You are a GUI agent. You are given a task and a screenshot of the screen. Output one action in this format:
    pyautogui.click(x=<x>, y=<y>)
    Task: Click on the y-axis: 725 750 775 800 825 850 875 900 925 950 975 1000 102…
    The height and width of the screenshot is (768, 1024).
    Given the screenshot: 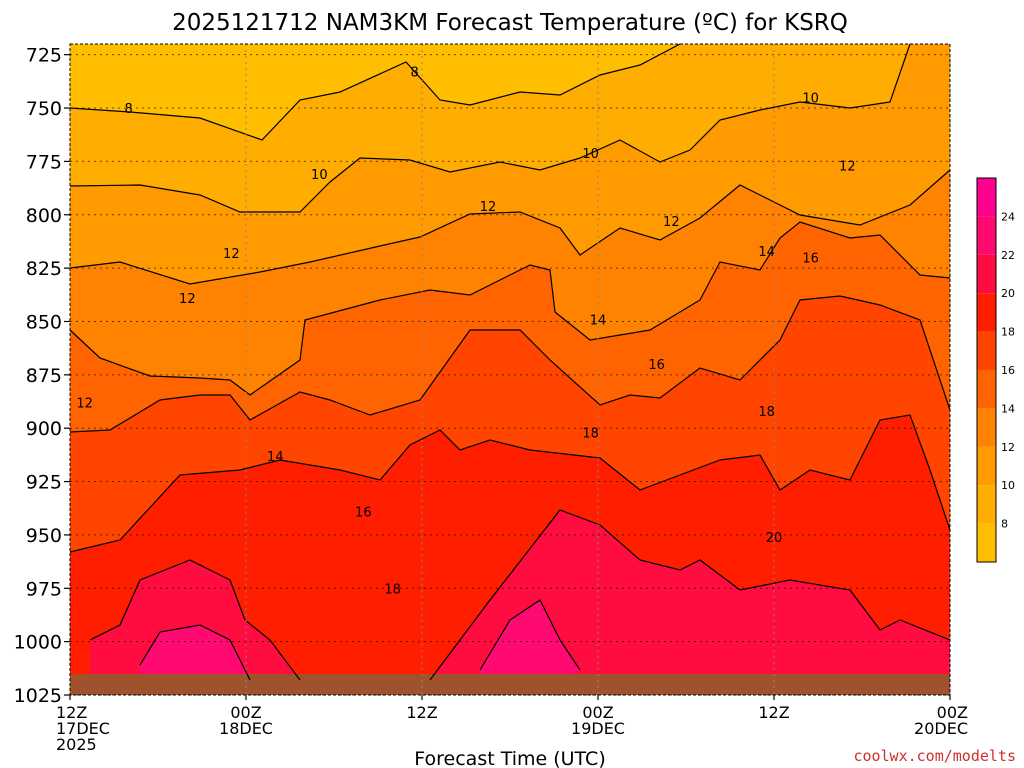 What is the action you would take?
    pyautogui.click(x=42, y=376)
    